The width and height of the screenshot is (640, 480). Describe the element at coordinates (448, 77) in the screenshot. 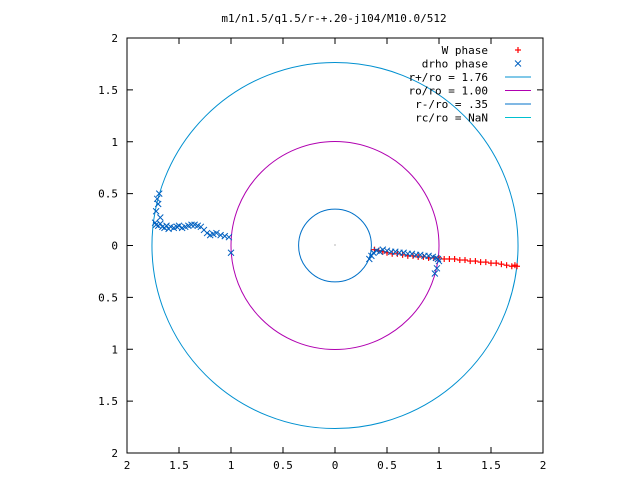

I see `legend-label: r+/ro = 1.76` at that location.